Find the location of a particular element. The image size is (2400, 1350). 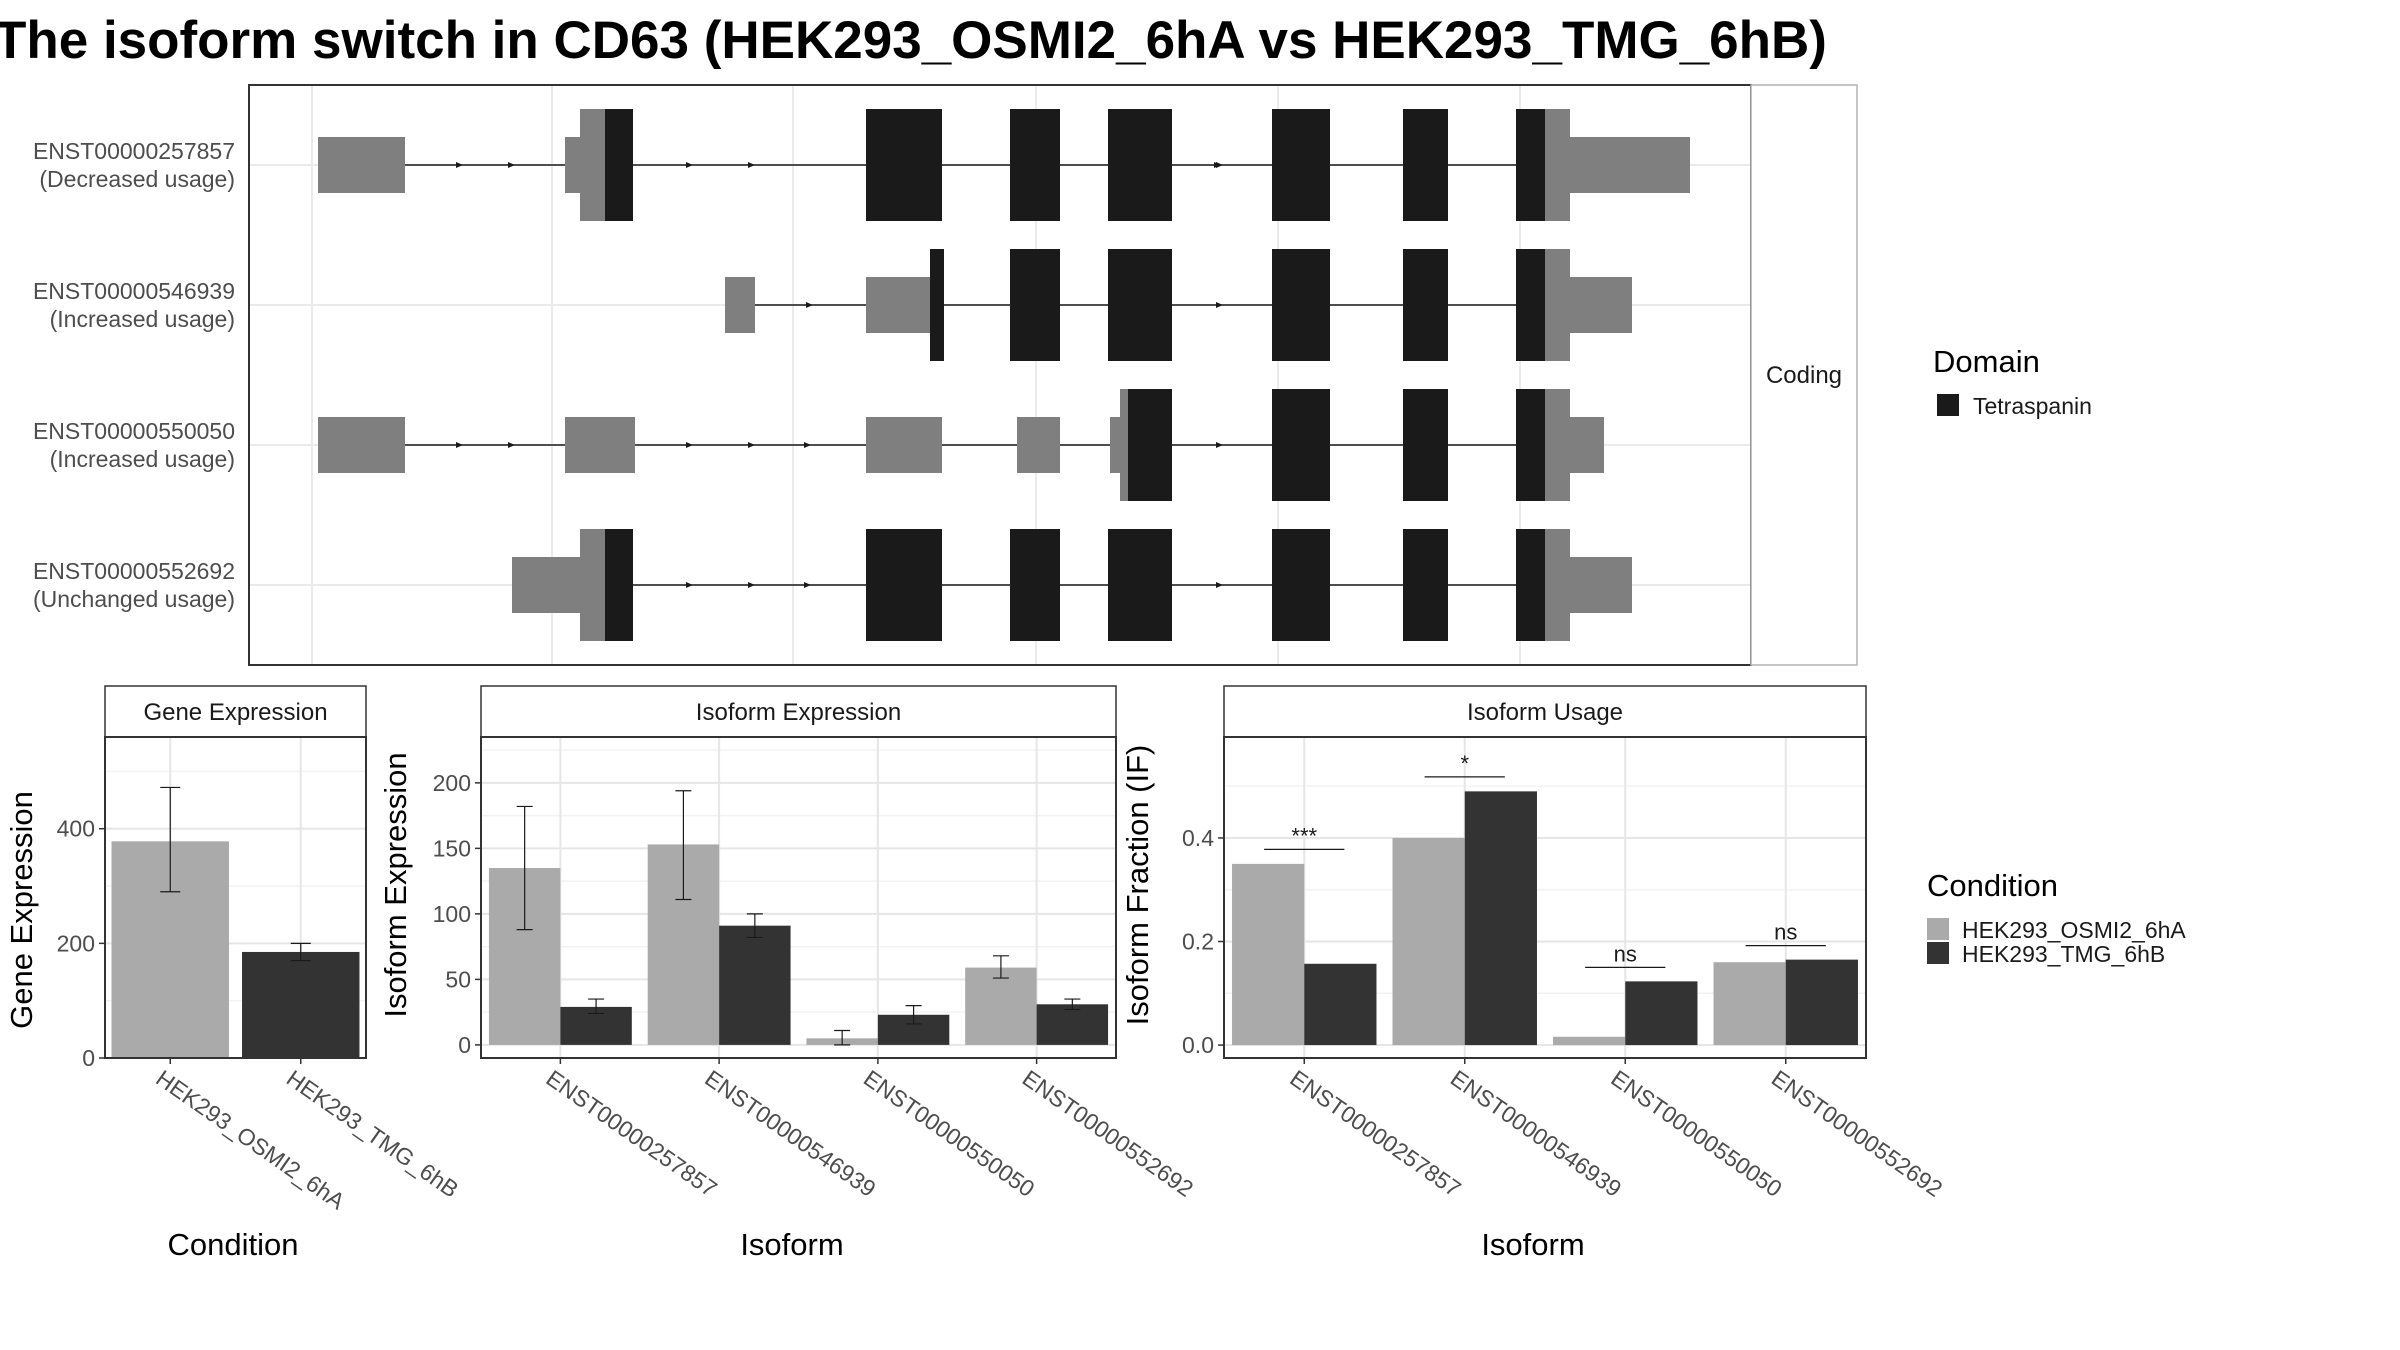

y-tick-label: 150 is located at coordinates (452, 848).